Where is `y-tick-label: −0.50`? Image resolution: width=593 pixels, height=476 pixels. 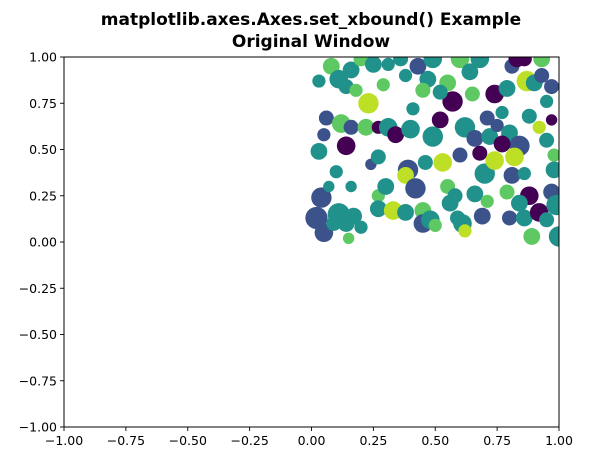 y-tick-label: −0.50 is located at coordinates (38, 334).